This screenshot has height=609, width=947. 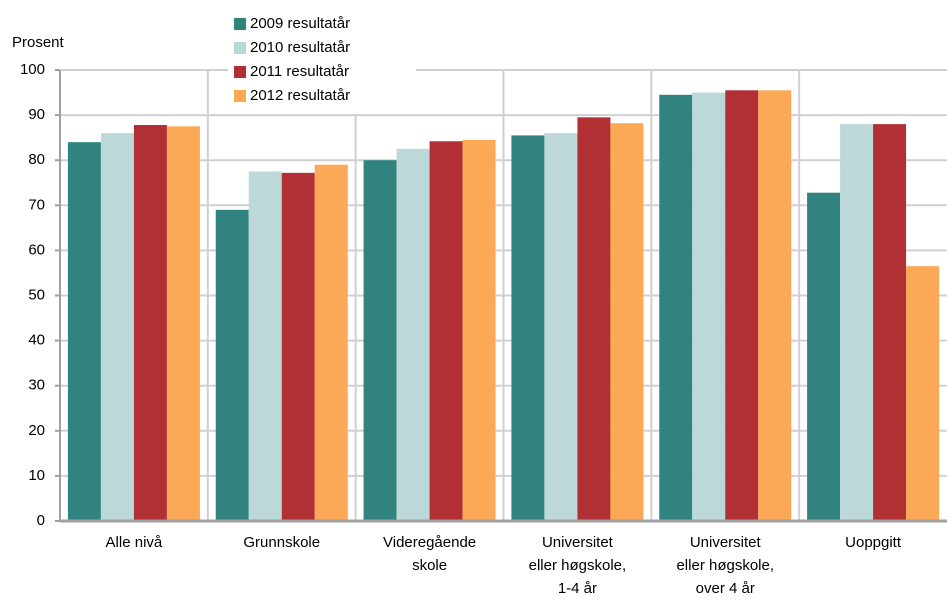 What do you see at coordinates (36, 114) in the screenshot?
I see `y-tick-label: 90` at bounding box center [36, 114].